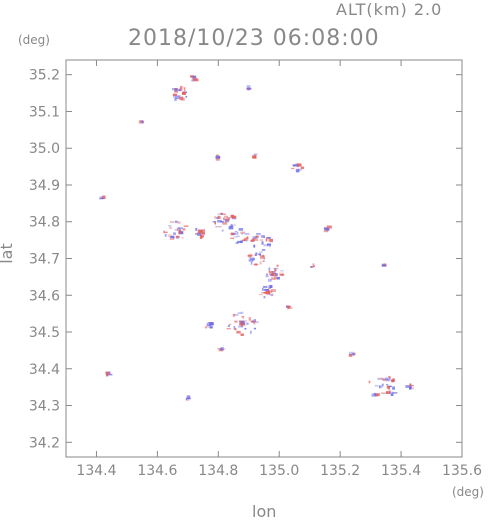 This screenshot has width=491, height=521. What do you see at coordinates (157, 471) in the screenshot?
I see `x-tick-label: 134.6` at bounding box center [157, 471].